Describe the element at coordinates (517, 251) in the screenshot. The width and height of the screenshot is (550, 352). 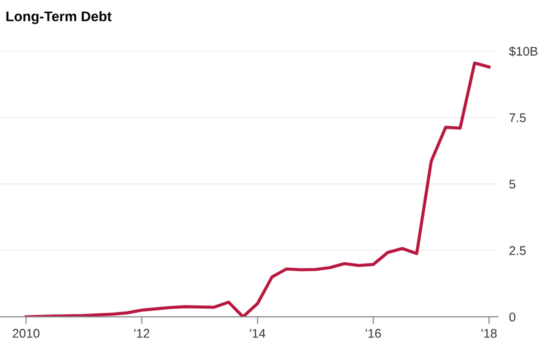
I see `y-tick-label: 2.5` at that location.